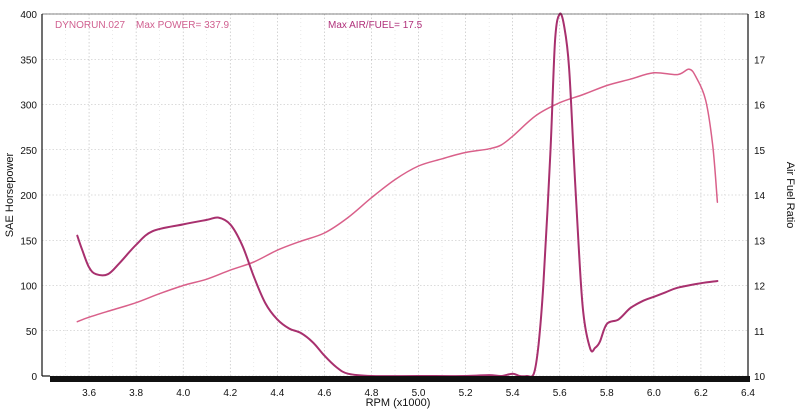 Image resolution: width=800 pixels, height=412 pixels. Describe the element at coordinates (183, 393) in the screenshot. I see `x-tick-label: 4.0` at that location.